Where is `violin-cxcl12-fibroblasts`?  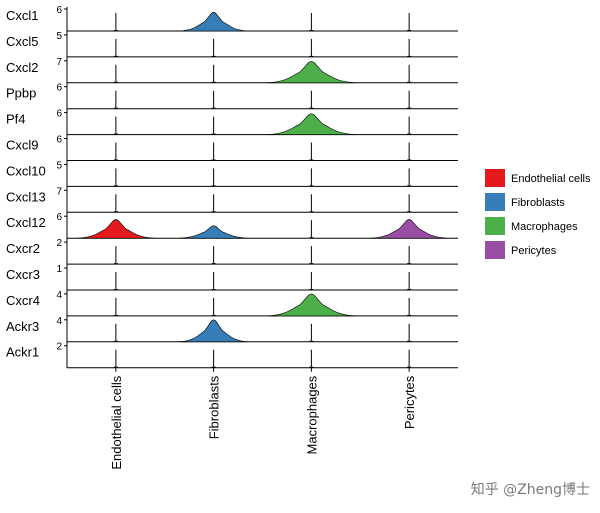 violin-cxcl12-fibroblasts is located at coordinates (213, 232).